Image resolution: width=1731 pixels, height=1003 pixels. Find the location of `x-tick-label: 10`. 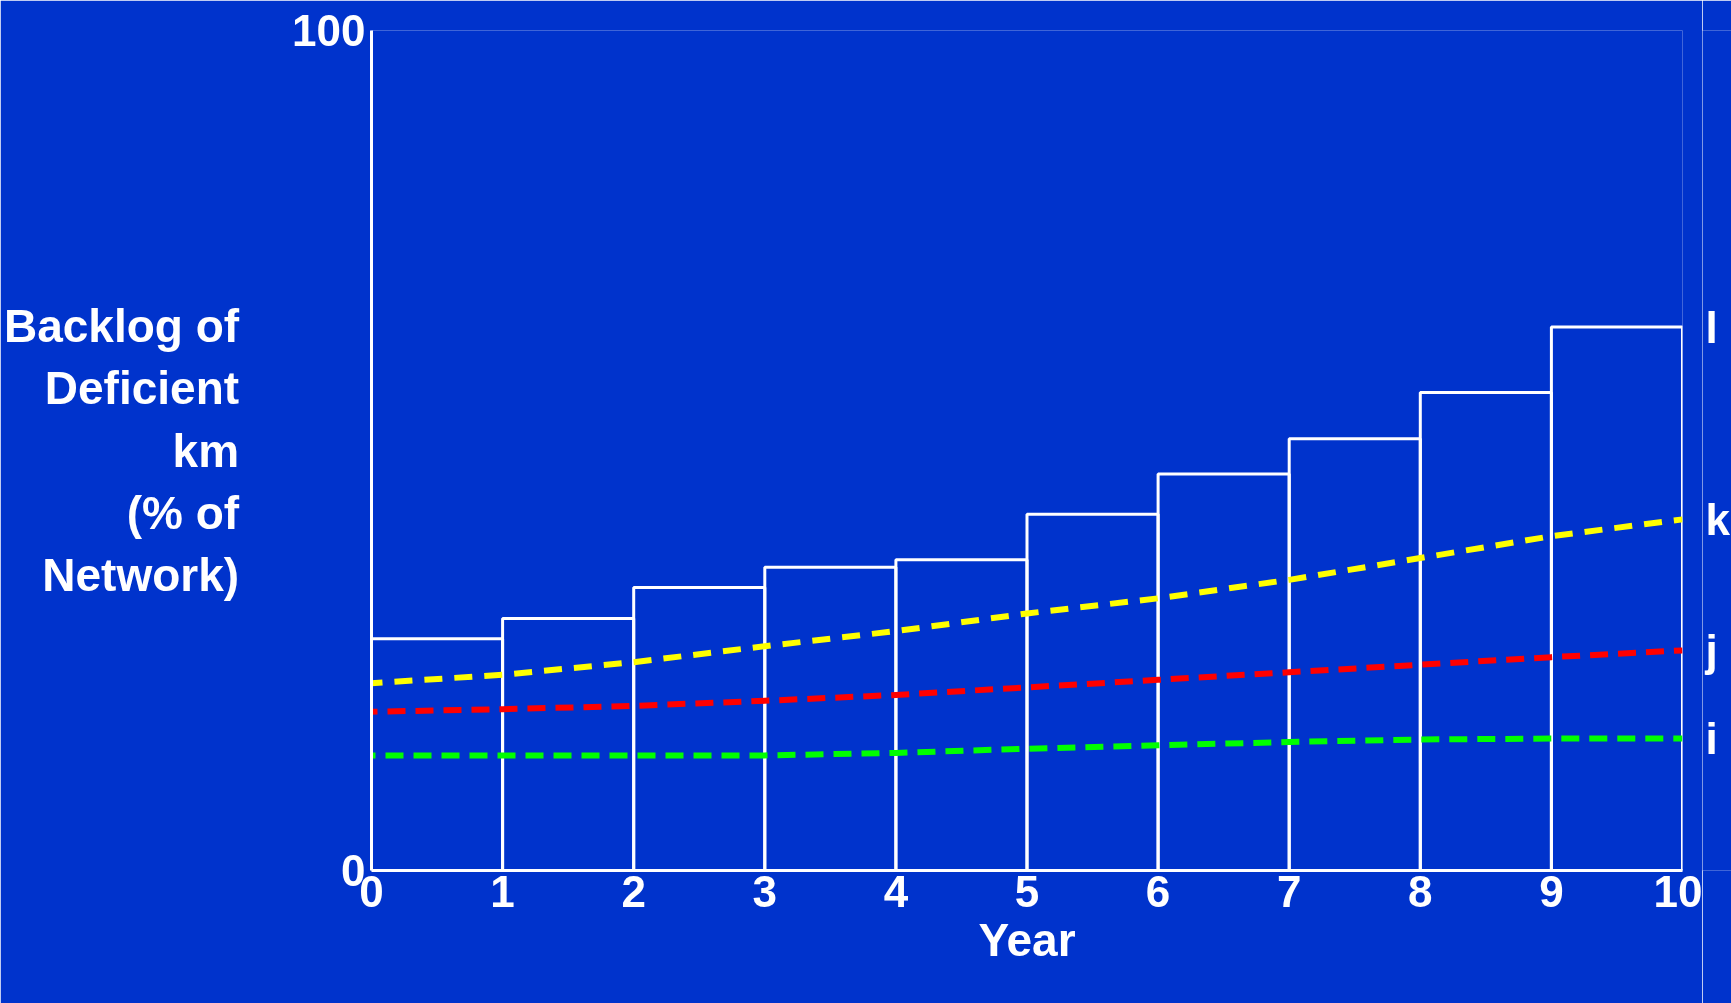

x-tick-label: 10 is located at coordinates (1678, 891).